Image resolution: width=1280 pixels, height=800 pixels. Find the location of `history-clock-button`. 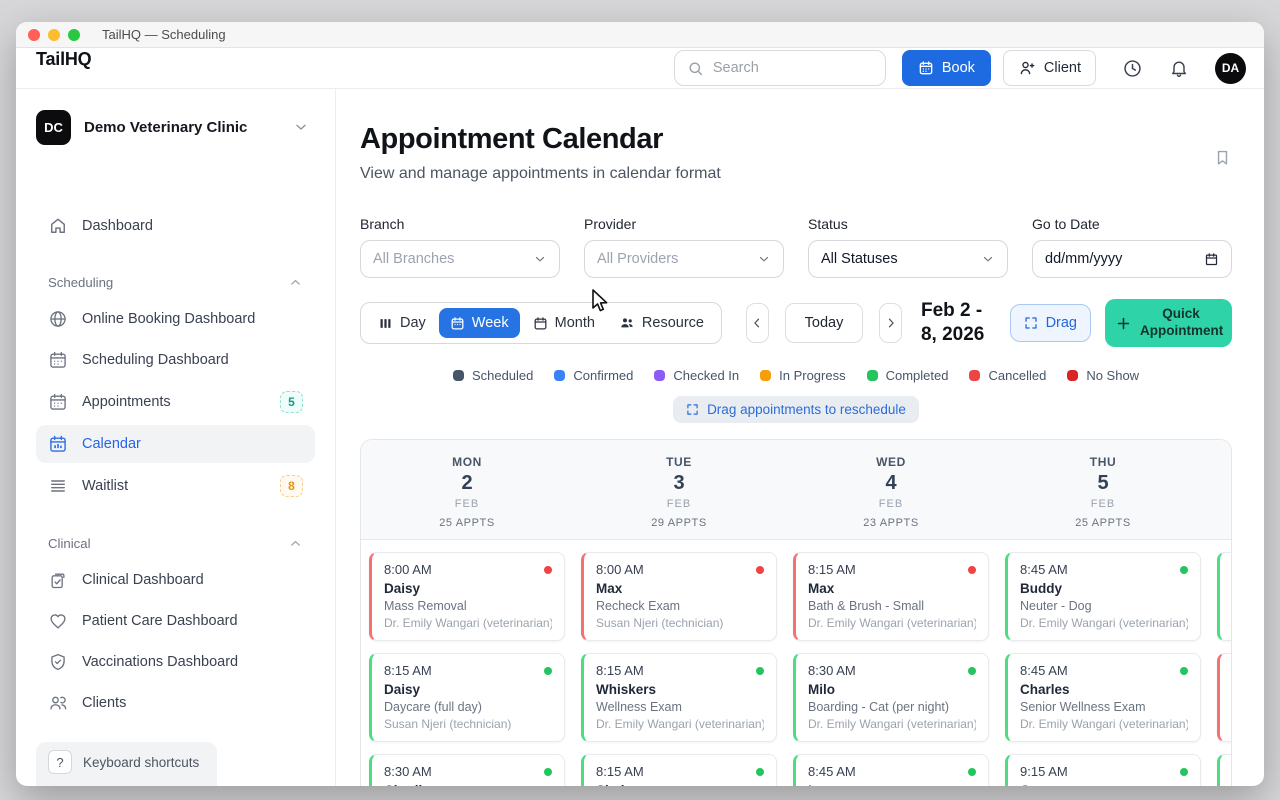

history-clock-button is located at coordinates (1132, 68).